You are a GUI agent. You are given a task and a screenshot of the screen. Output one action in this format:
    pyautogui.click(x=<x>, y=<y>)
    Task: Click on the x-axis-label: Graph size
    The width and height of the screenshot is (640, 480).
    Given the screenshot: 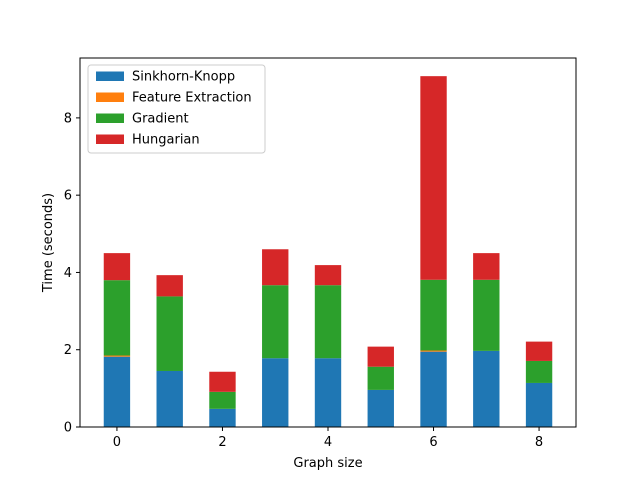 What is the action you would take?
    pyautogui.click(x=327, y=463)
    